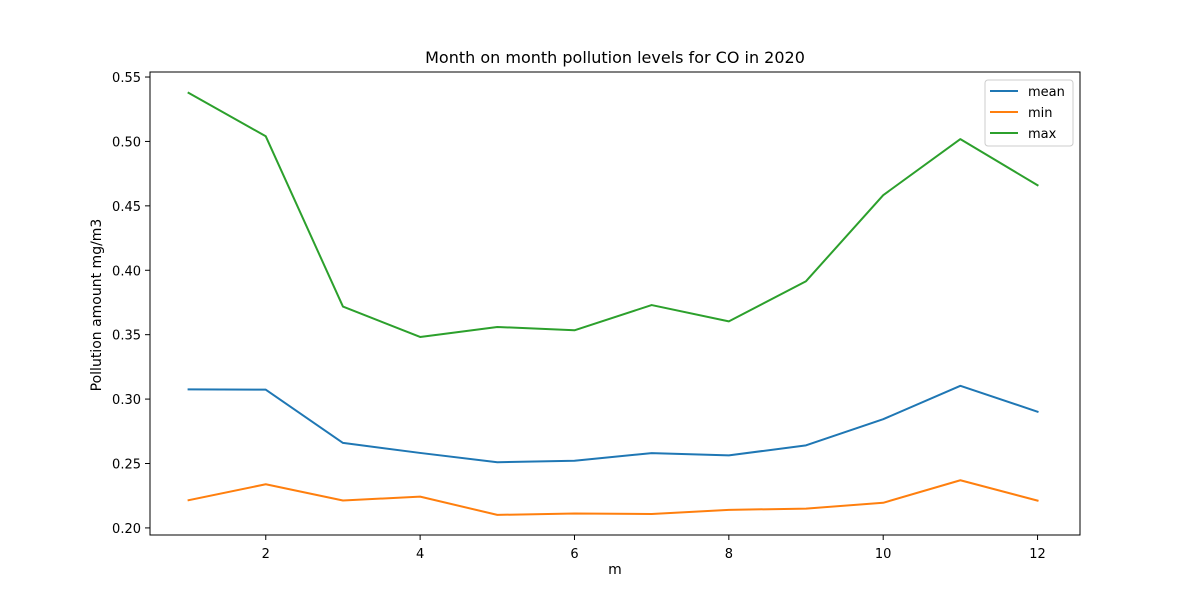 This screenshot has width=1200, height=600. I want to click on y-tick-label: 0.20, so click(126, 529).